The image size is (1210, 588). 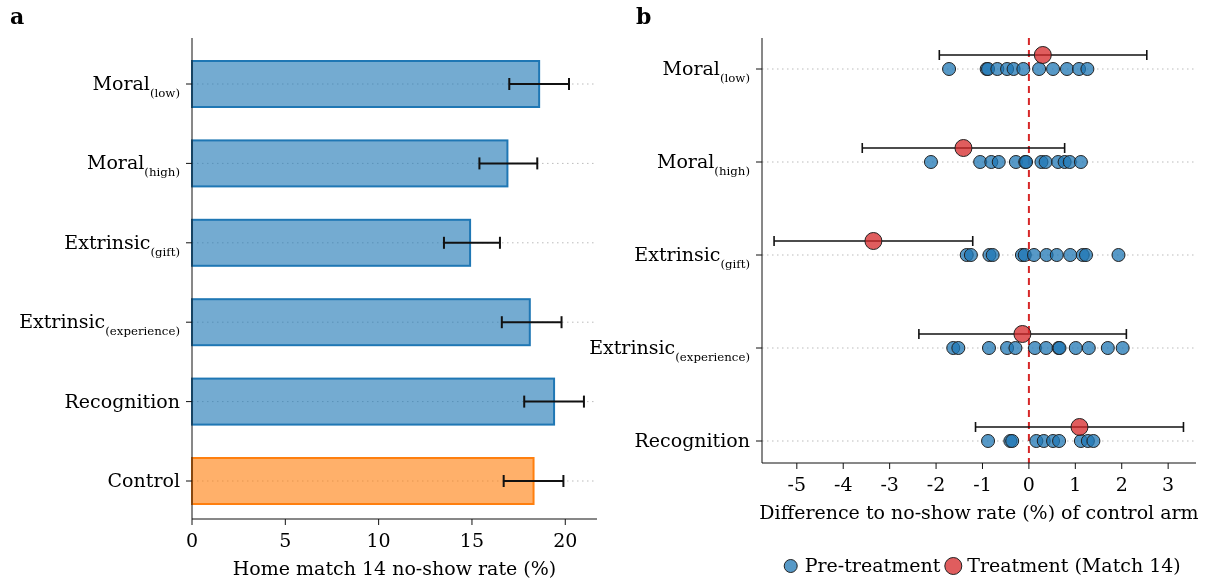 I want to click on x-axis-title: Difference to no-show rate (%) of control arm, so click(x=979, y=512).